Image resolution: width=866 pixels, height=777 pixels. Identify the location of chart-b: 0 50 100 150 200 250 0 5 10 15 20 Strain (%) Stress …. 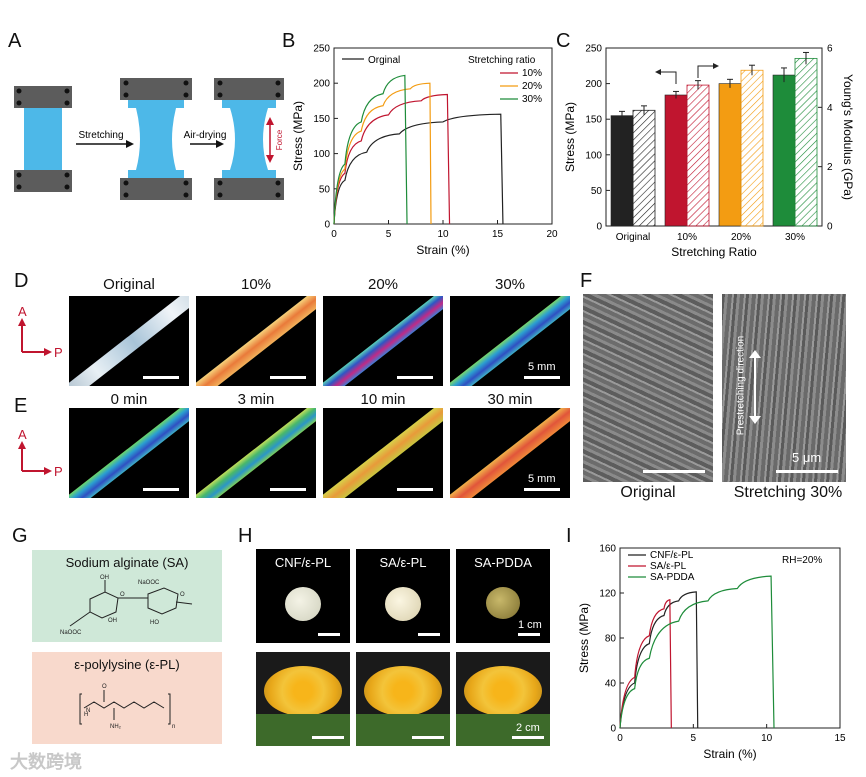
(424, 151).